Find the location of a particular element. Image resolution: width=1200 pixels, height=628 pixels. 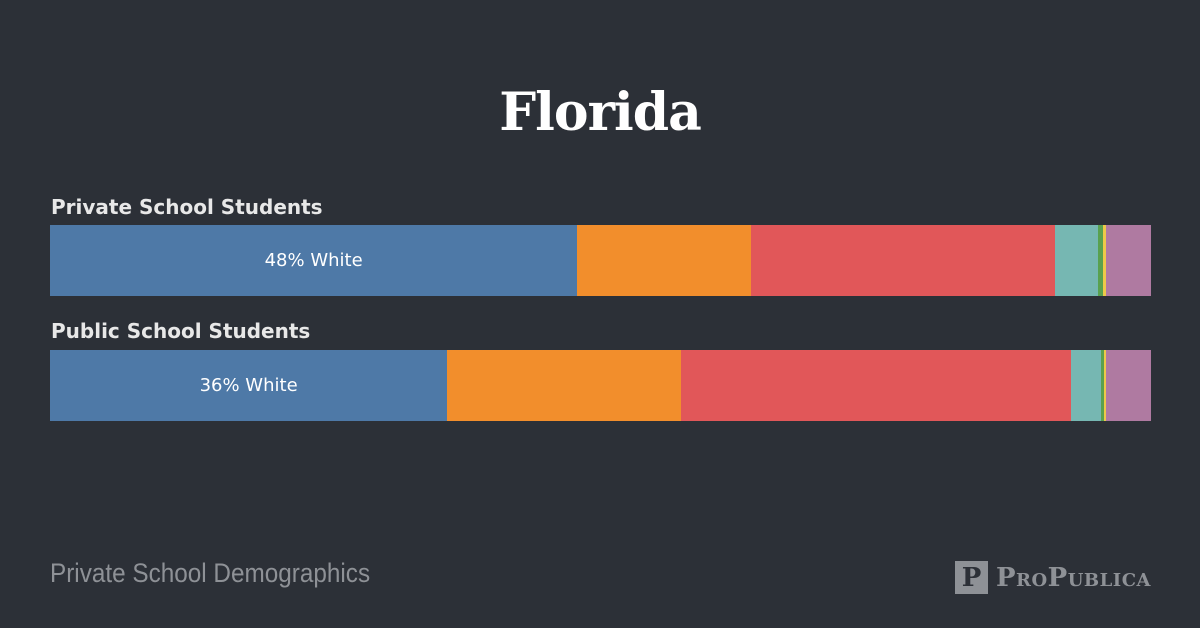

chart-title: Florida is located at coordinates (600, 112).